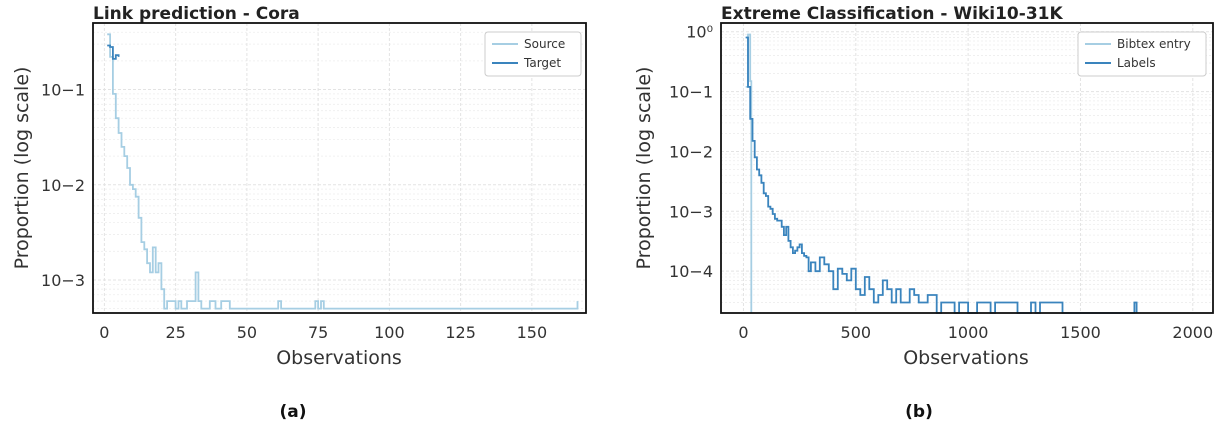  I want to click on x-tick-label: 1000, so click(968, 332).